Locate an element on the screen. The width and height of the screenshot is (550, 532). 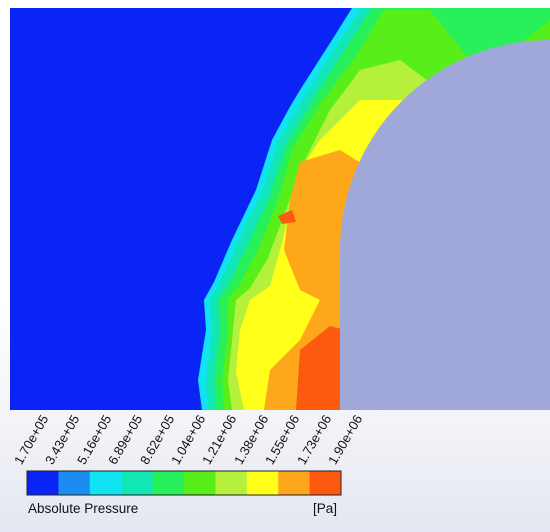
contour-hotspot is located at coordinates (287, 217).